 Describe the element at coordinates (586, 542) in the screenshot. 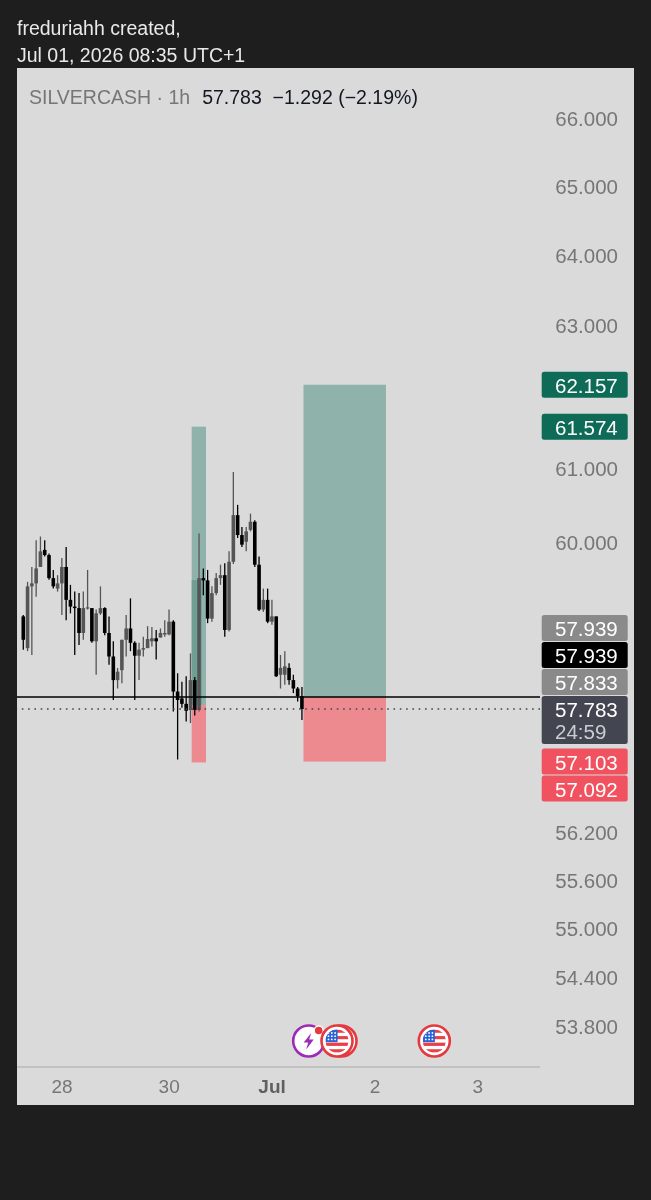

I see `y-tick-label: 60.000` at that location.